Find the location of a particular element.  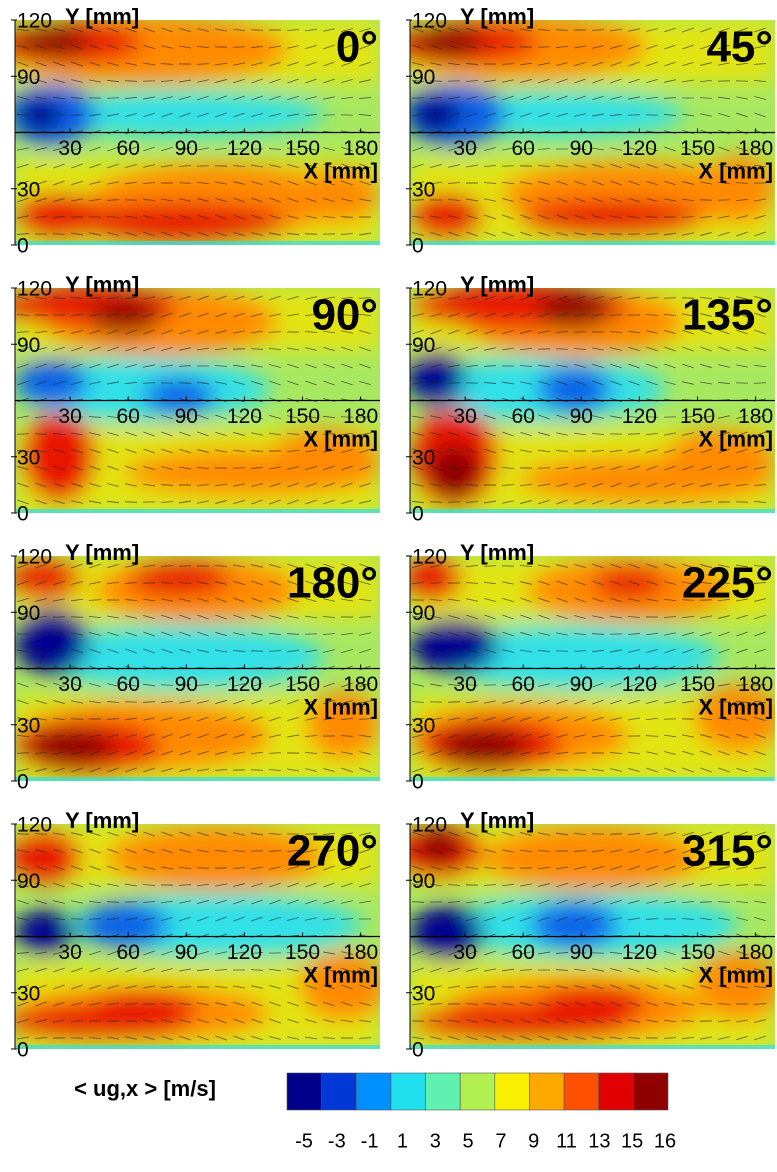

x-tick-label: 120 is located at coordinates (639, 684).